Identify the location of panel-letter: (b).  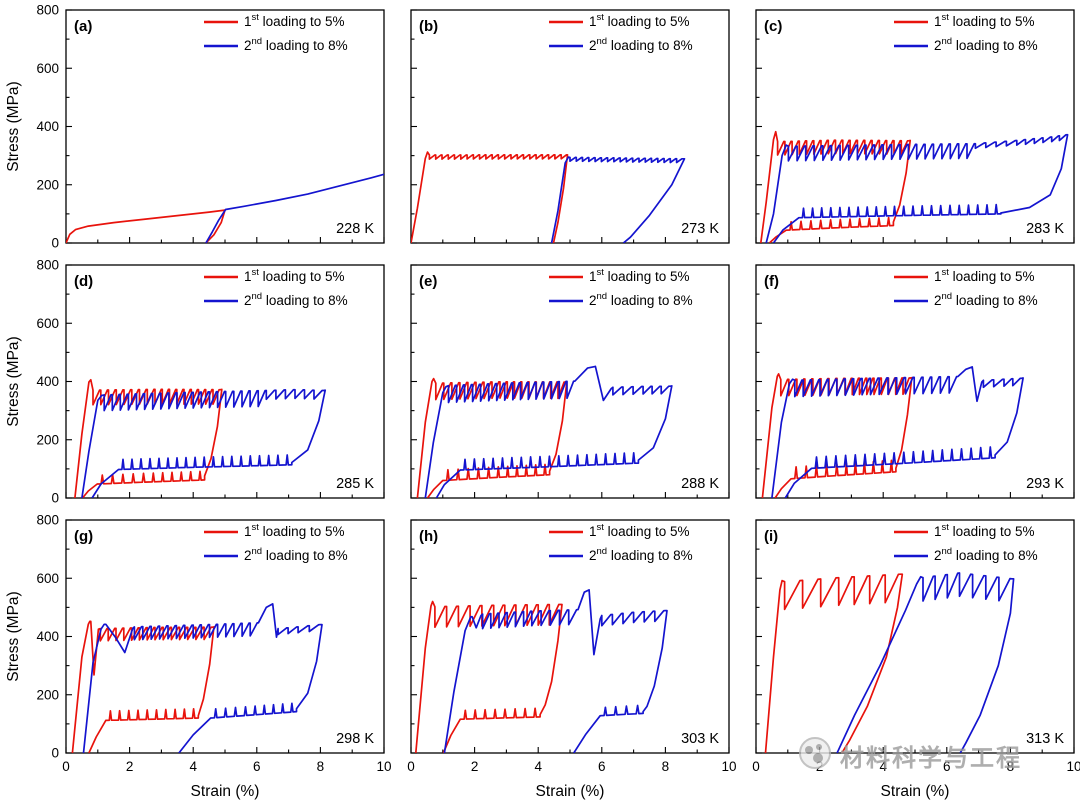
(428, 26).